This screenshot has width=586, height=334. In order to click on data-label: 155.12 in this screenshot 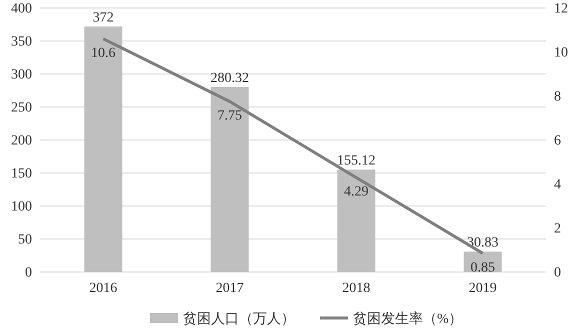, I will do `click(356, 161)`.